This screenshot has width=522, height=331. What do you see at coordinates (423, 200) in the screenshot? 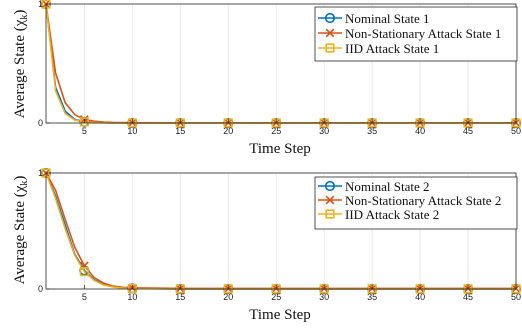
I see `legend-entry-label: Non-Stationary Attack State 2` at bounding box center [423, 200].